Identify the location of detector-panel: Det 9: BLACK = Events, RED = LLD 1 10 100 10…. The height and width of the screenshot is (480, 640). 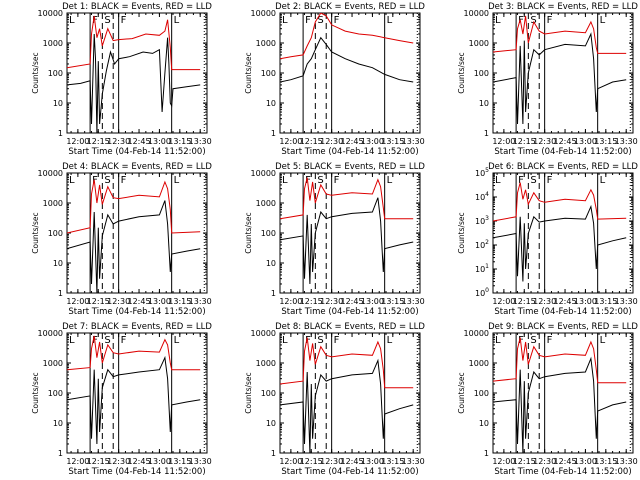
(547, 399).